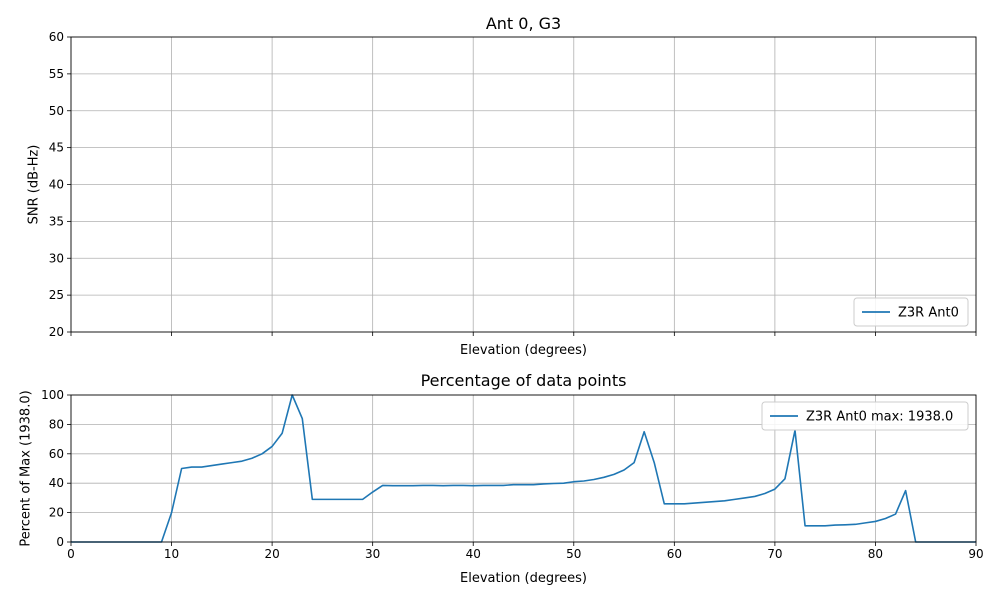 Image resolution: width=1000 pixels, height=600 pixels. Describe the element at coordinates (928, 313) in the screenshot. I see `legend-label: Z3R Ant0` at that location.